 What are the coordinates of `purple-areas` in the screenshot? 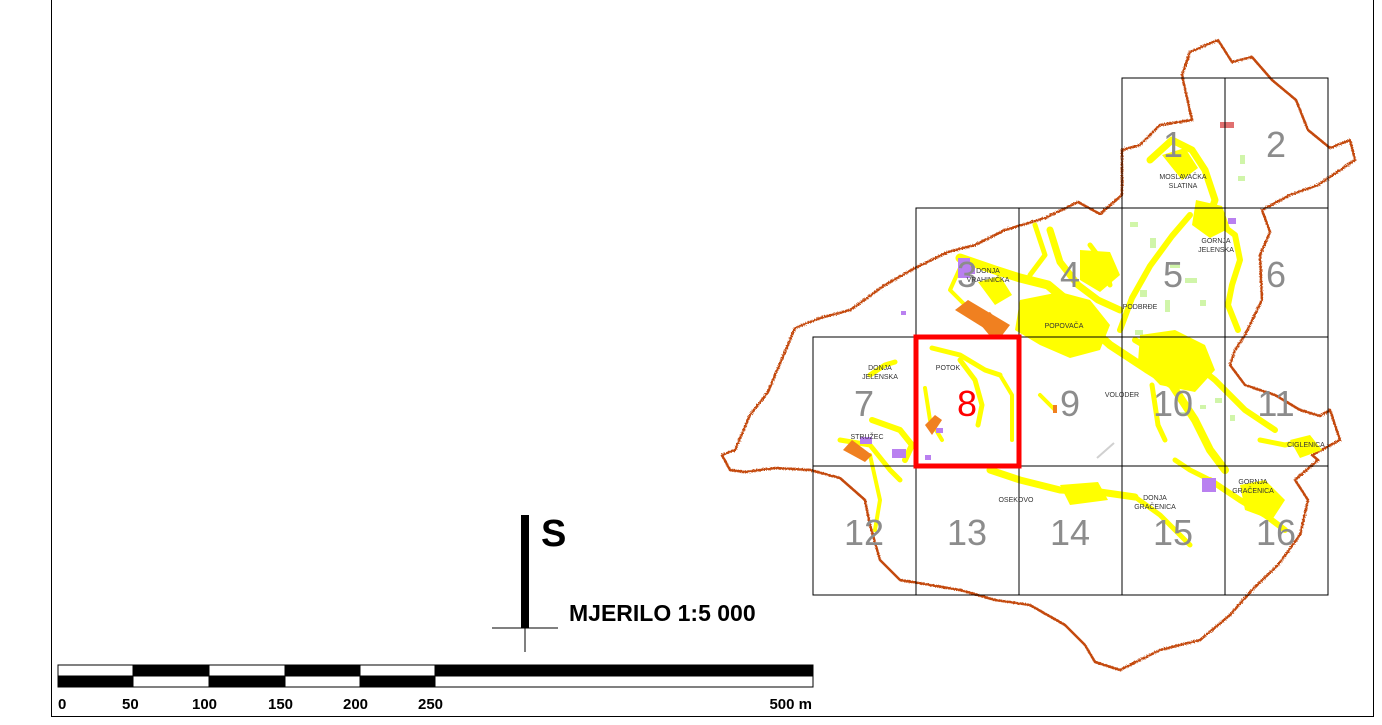 It's located at (1048, 307).